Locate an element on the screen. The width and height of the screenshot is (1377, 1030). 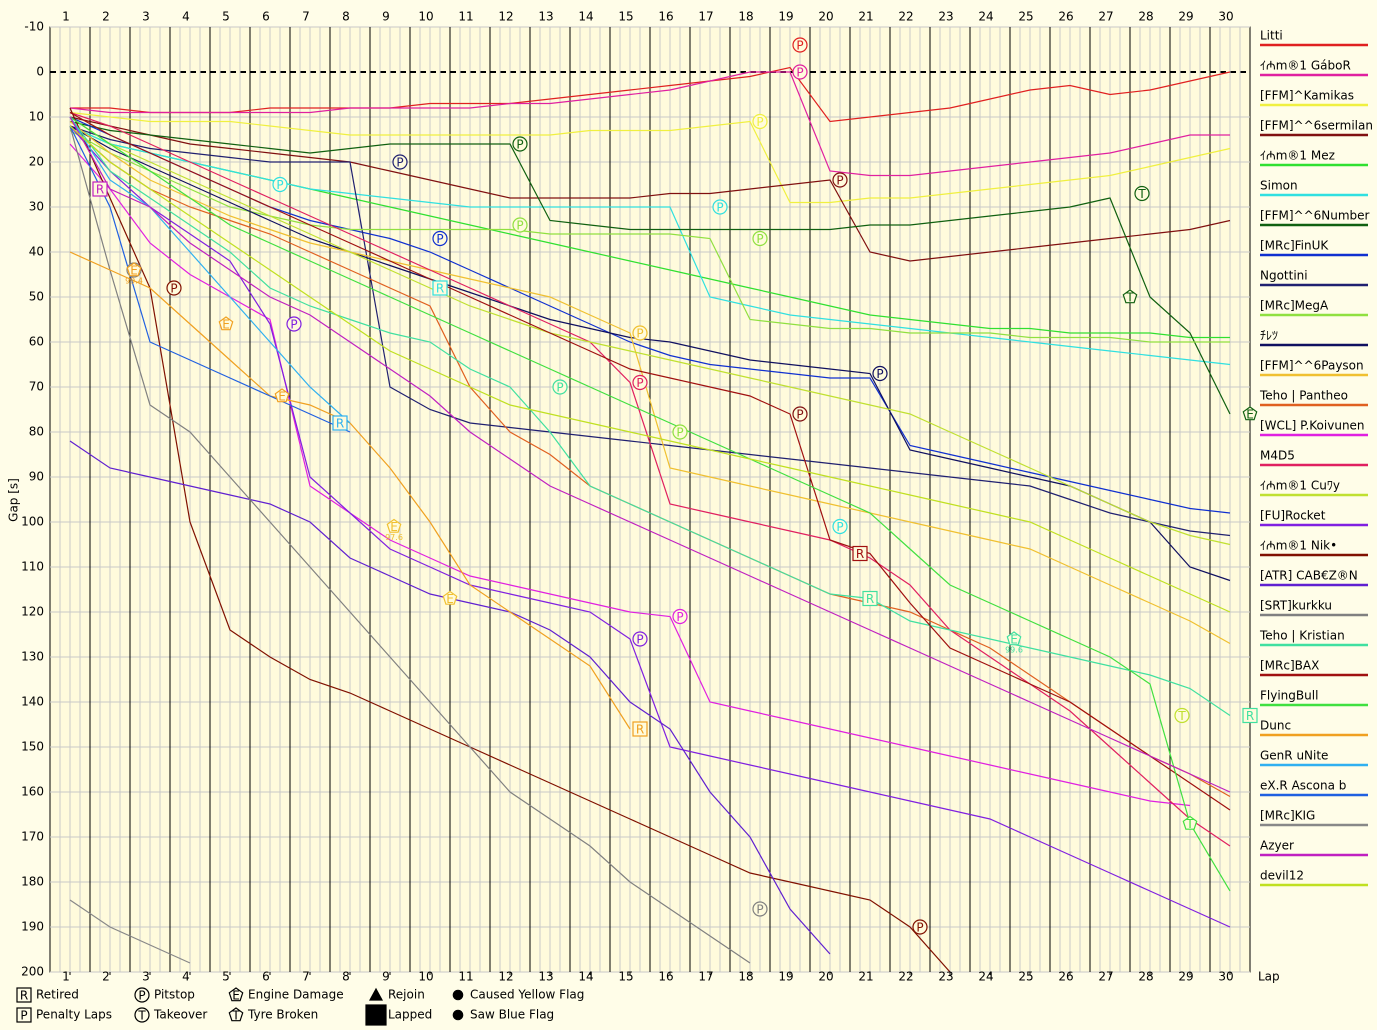
legend-label: Takeover is located at coordinates (180, 1015).